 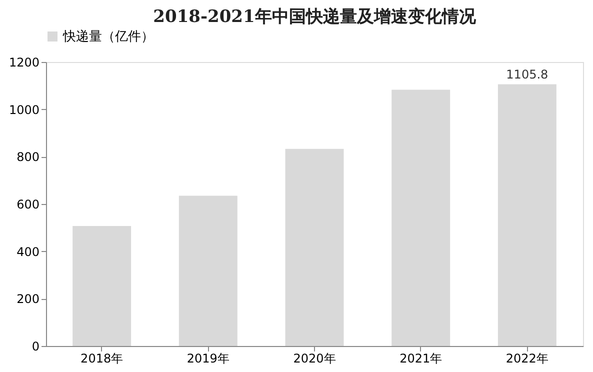 I want to click on x-tick-label: 2022年, so click(x=527, y=359).